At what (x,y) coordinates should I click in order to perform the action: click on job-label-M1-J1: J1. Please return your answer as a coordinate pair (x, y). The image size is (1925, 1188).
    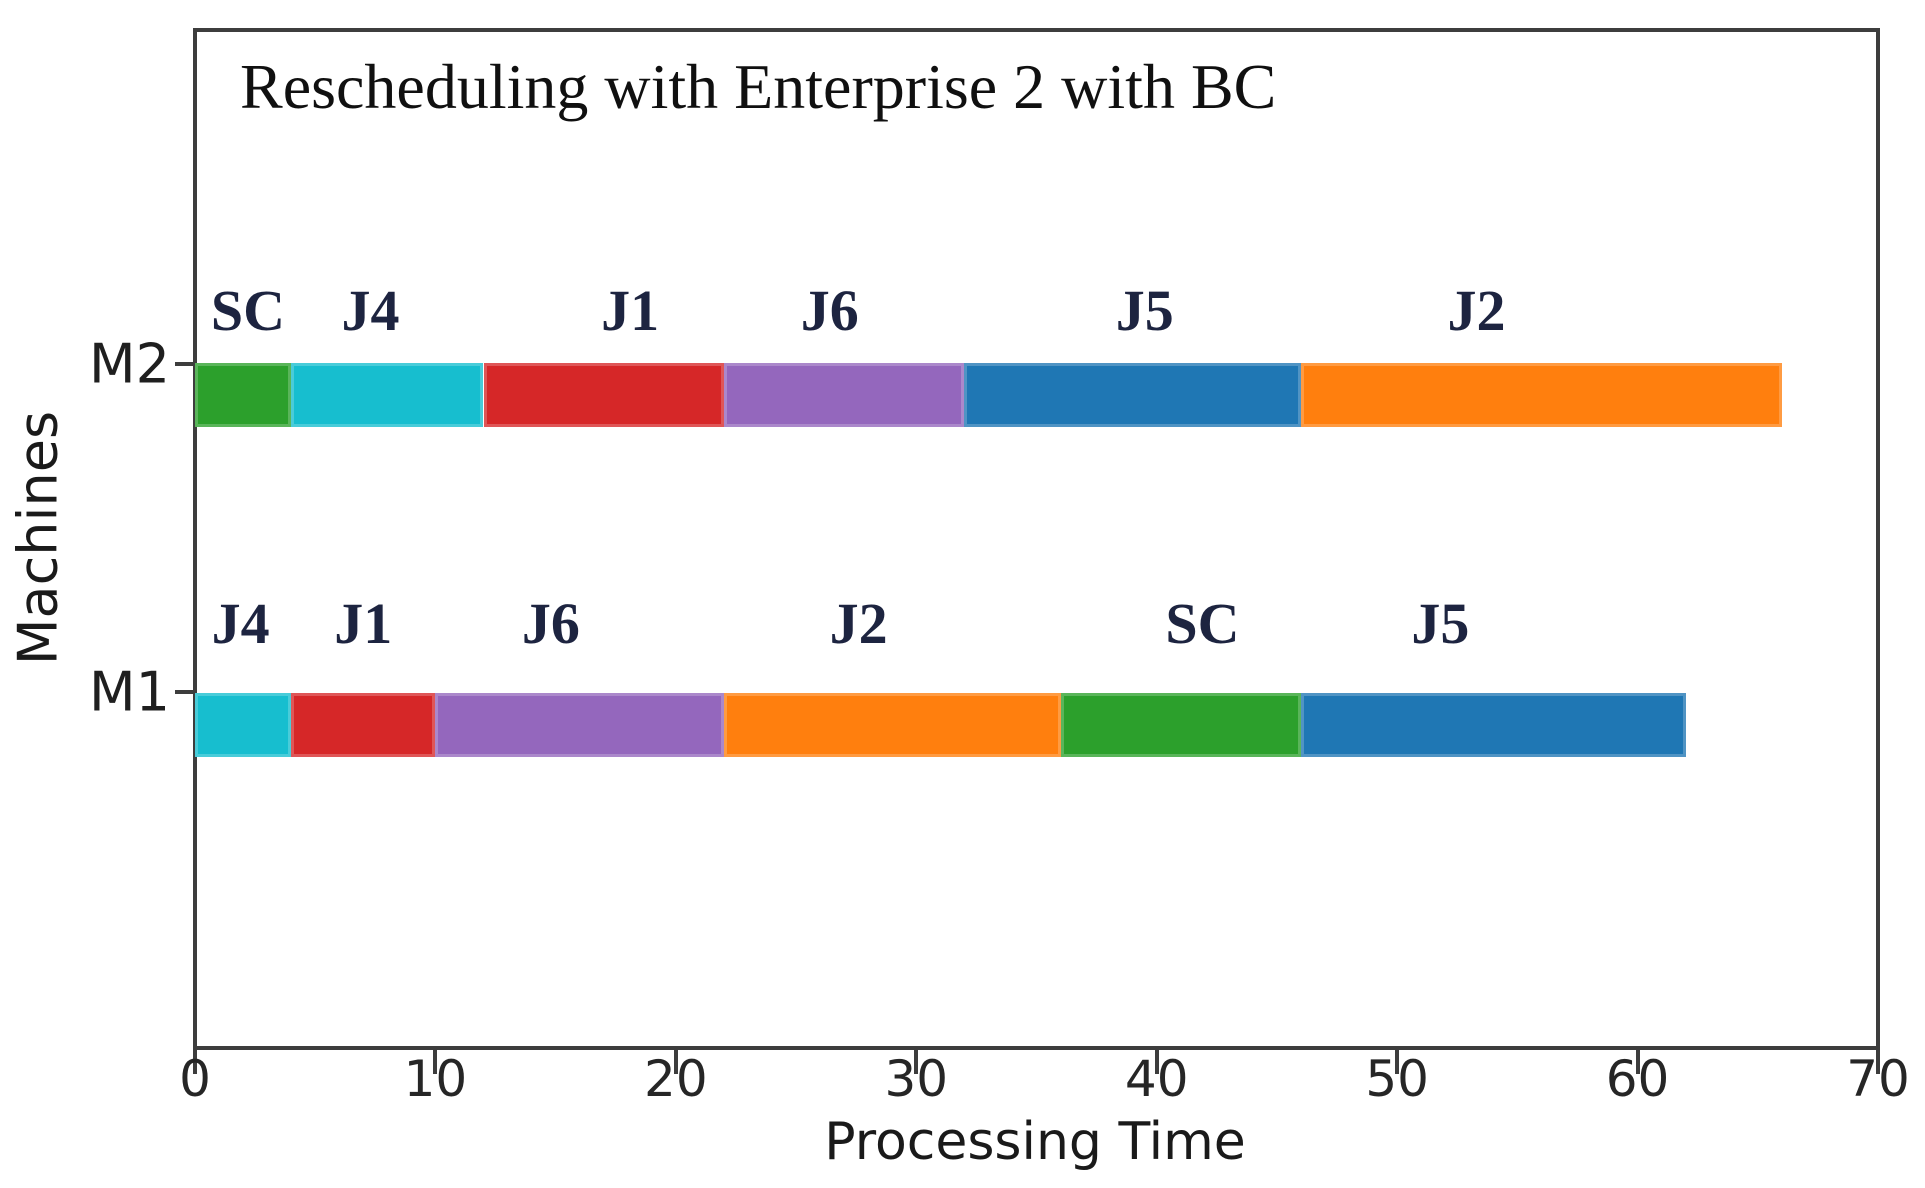
    Looking at the image, I should click on (363, 623).